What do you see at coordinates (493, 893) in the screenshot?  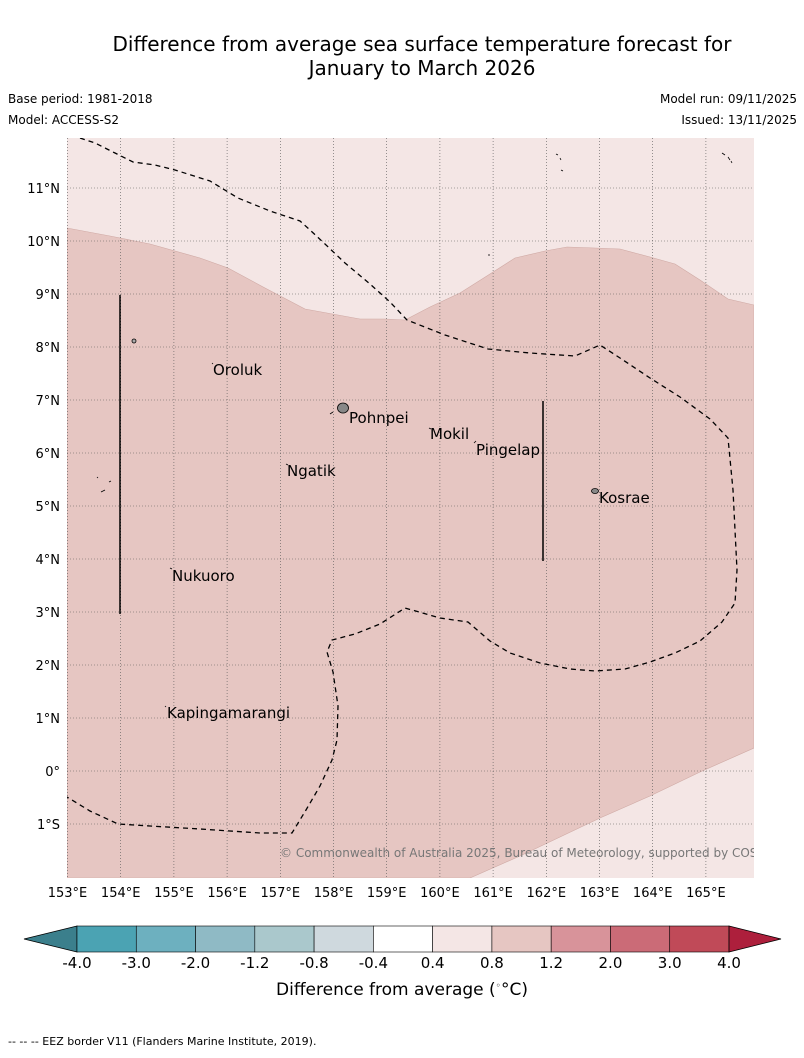 I see `lon-tick-label: 161°E` at bounding box center [493, 893].